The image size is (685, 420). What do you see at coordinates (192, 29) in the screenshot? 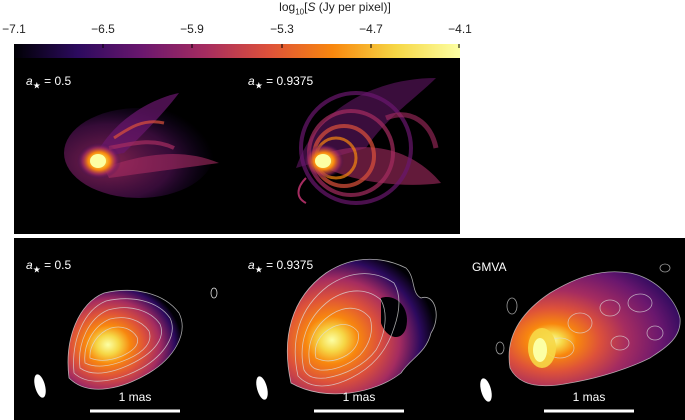
I see `colorbar-tick: −5.9` at bounding box center [192, 29].